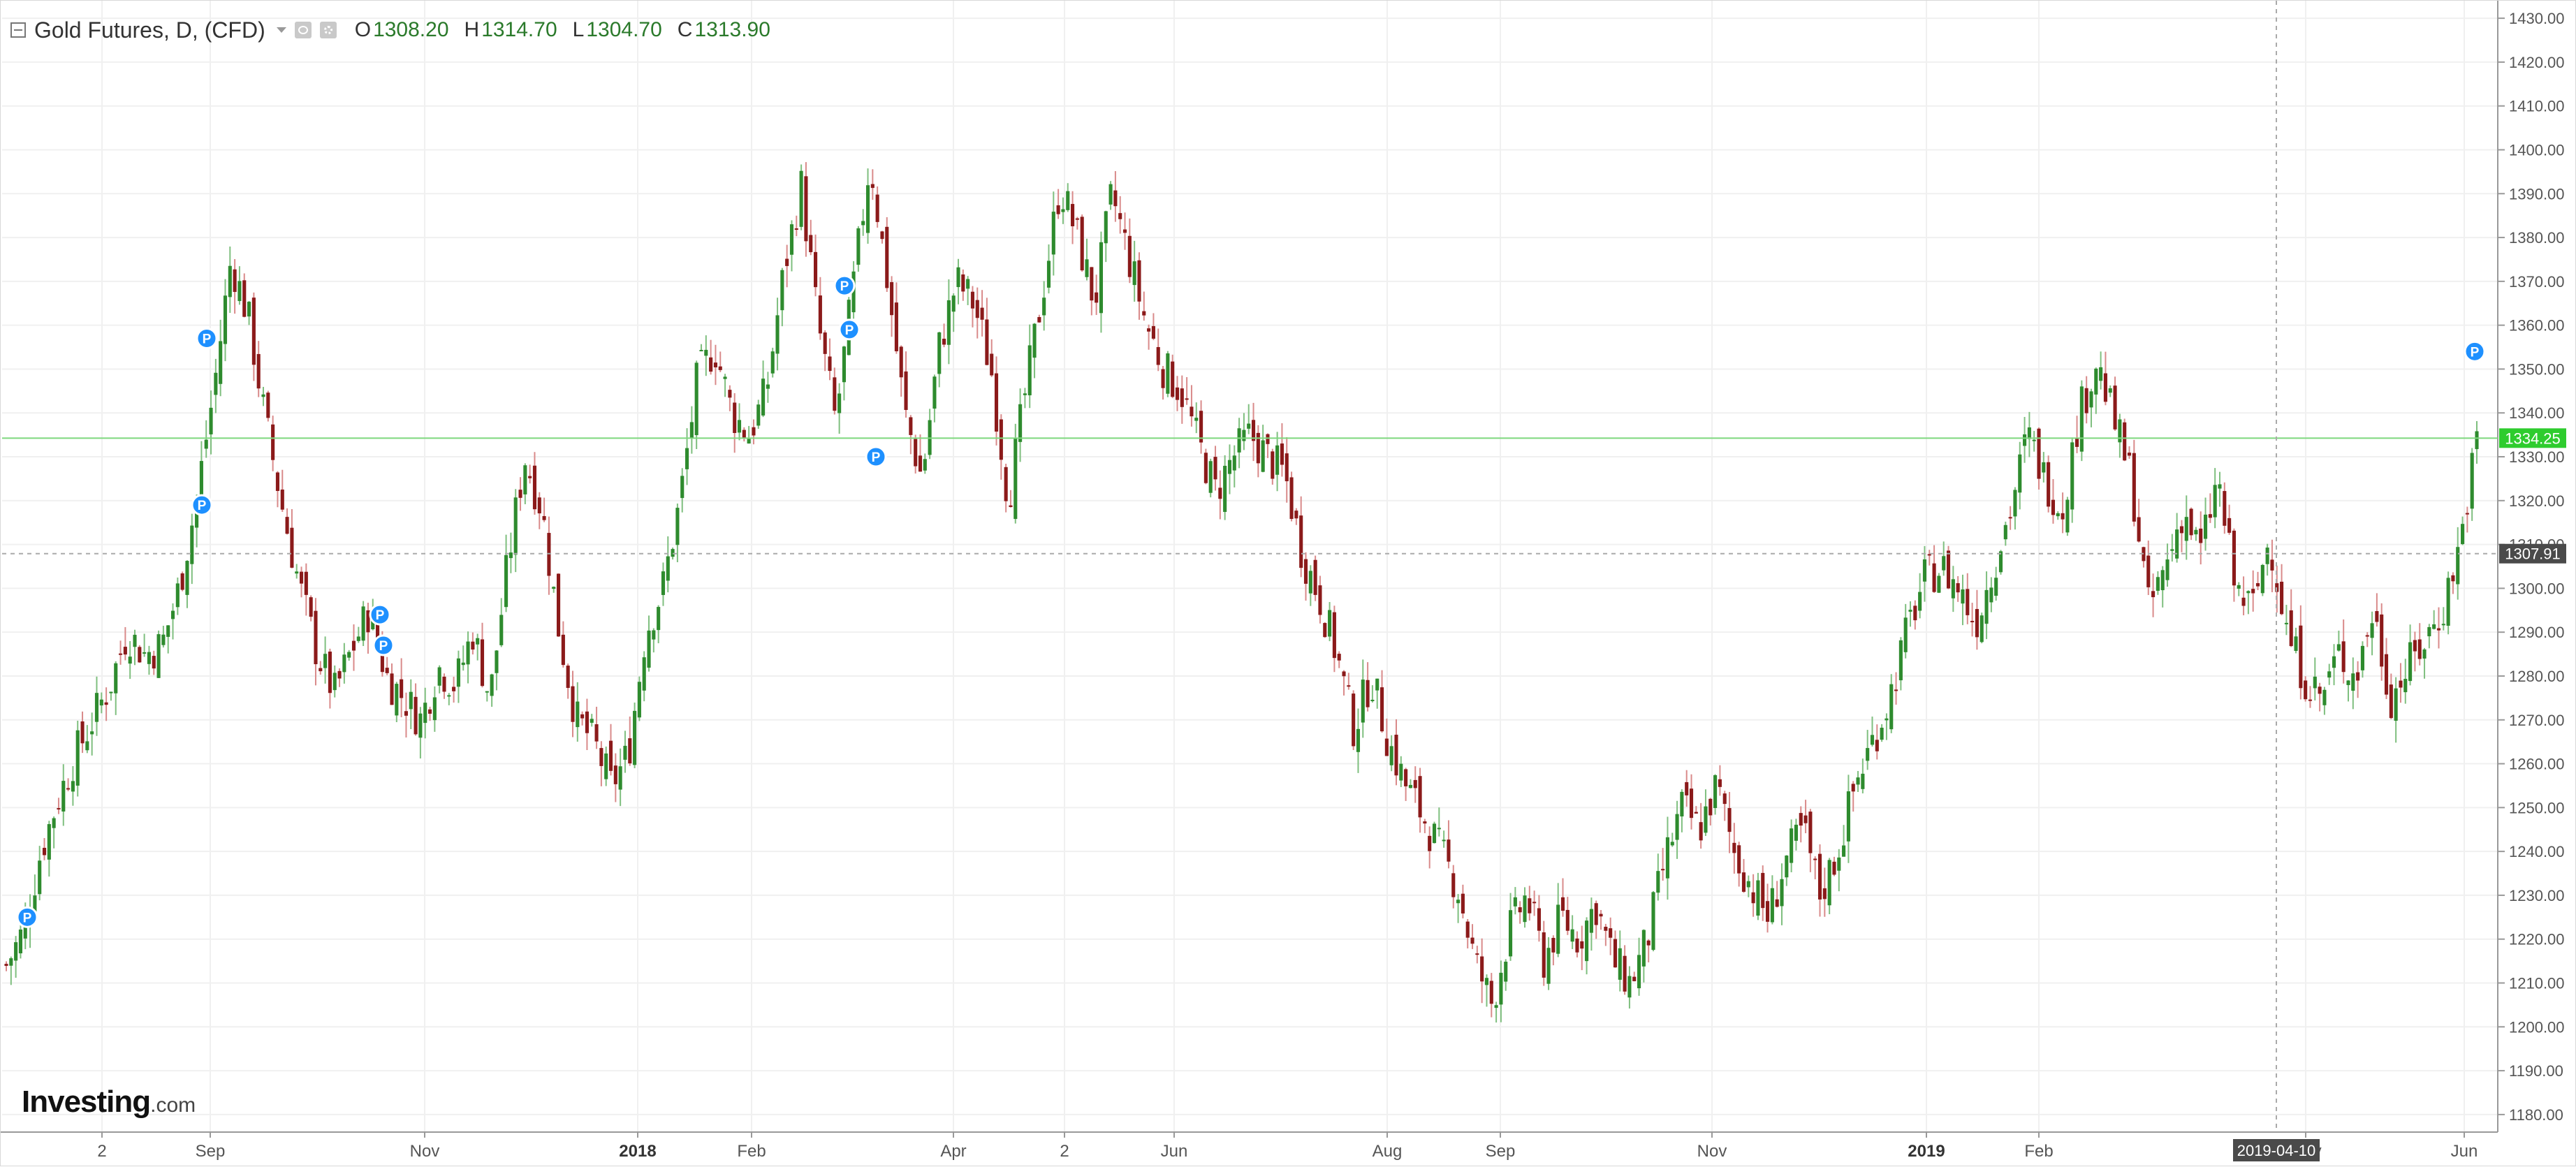 The height and width of the screenshot is (1167, 2576). What do you see at coordinates (281, 30) in the screenshot?
I see `chevron-down-icon` at bounding box center [281, 30].